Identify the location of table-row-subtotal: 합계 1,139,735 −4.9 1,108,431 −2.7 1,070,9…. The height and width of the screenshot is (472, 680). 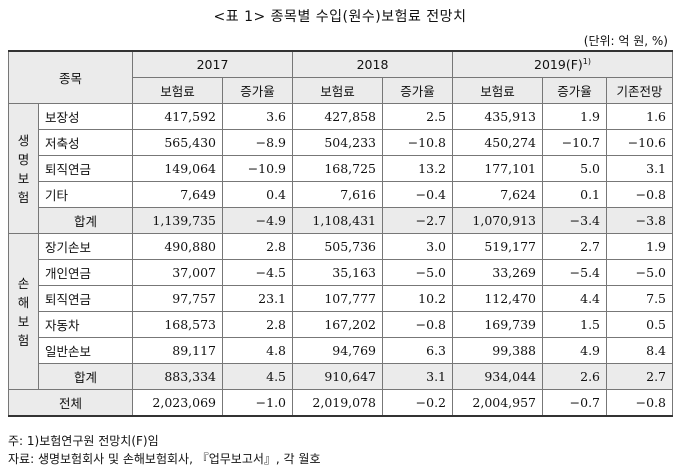
(341, 220).